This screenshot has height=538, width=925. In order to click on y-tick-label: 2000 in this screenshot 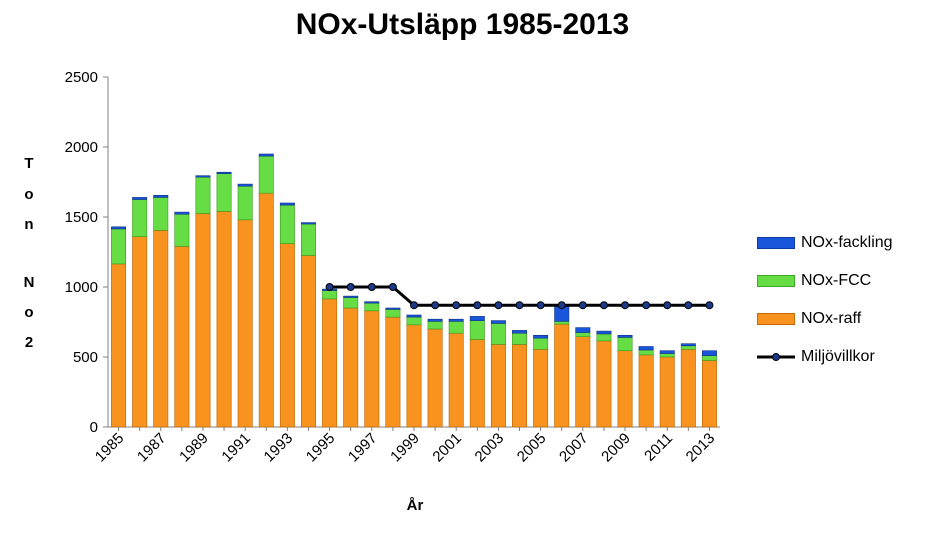, I will do `click(81, 147)`.